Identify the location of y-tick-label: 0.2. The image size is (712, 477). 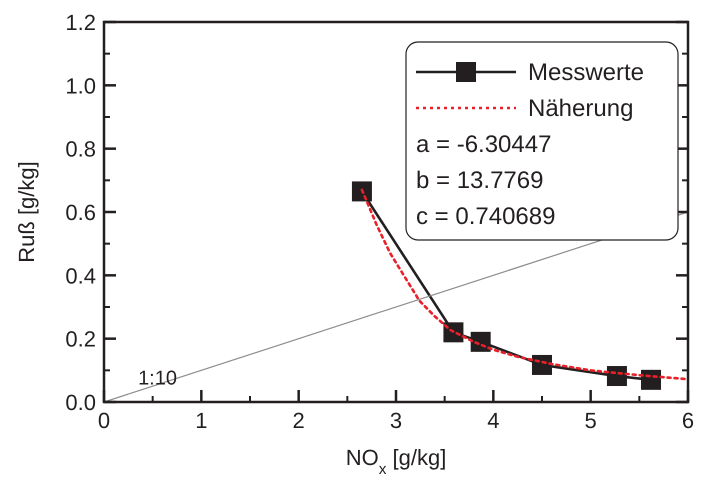
(80, 339).